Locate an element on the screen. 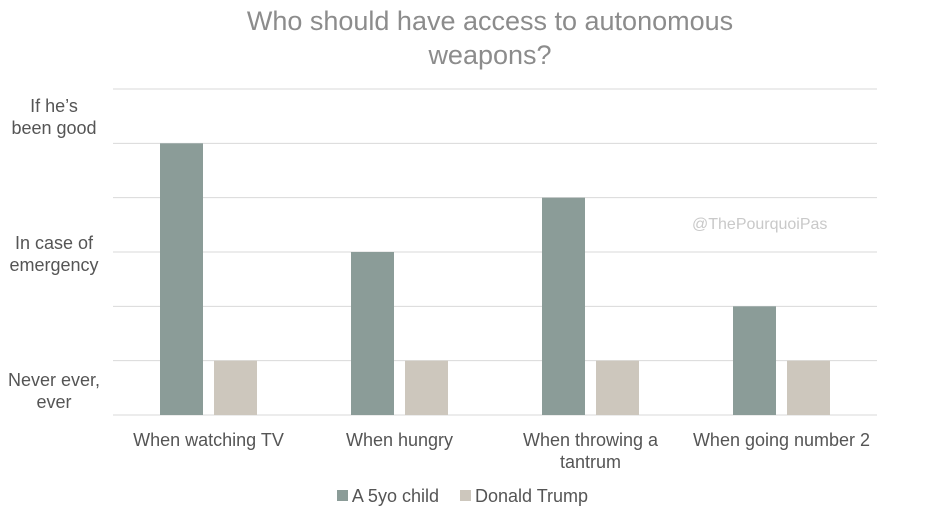  legend-item-trump: Donald Trump is located at coordinates (524, 496).